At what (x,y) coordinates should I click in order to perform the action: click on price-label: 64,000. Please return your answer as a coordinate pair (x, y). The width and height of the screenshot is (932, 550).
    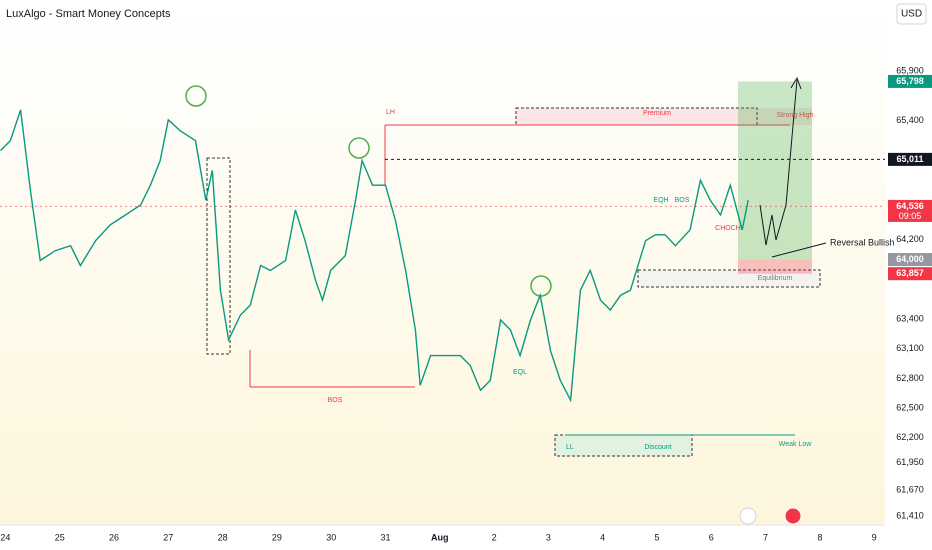
    Looking at the image, I should click on (910, 259).